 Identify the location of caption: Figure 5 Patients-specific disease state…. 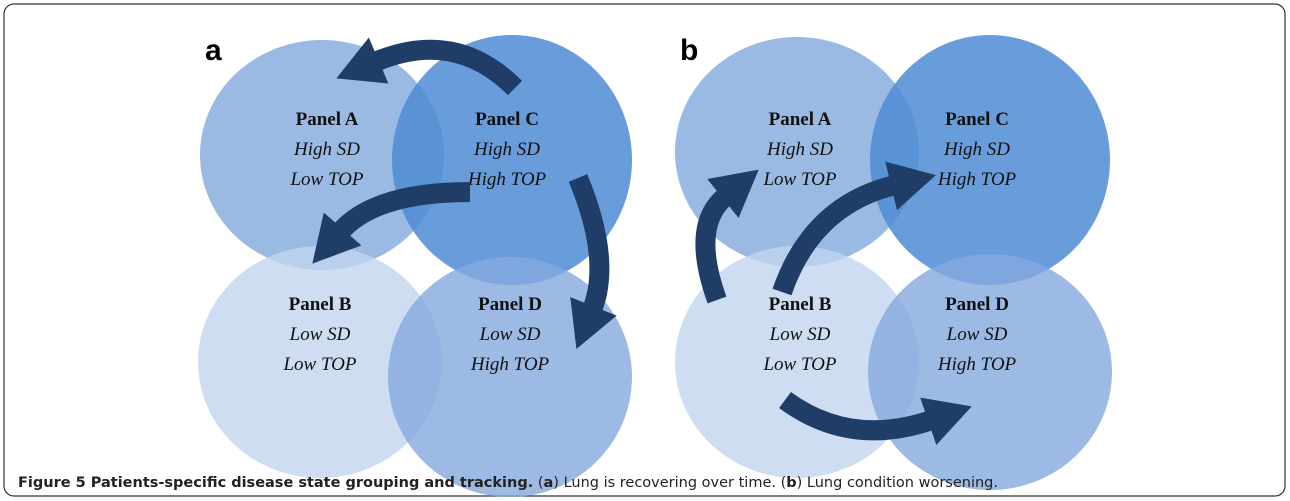
(508, 483).